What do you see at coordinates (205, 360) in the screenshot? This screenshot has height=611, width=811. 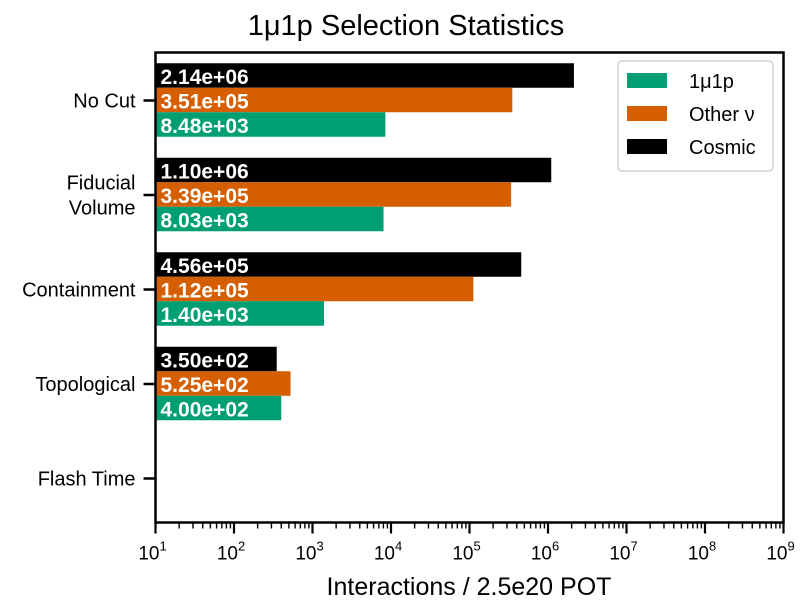 I see `bar-label-2-3: 3.50e+02` at bounding box center [205, 360].